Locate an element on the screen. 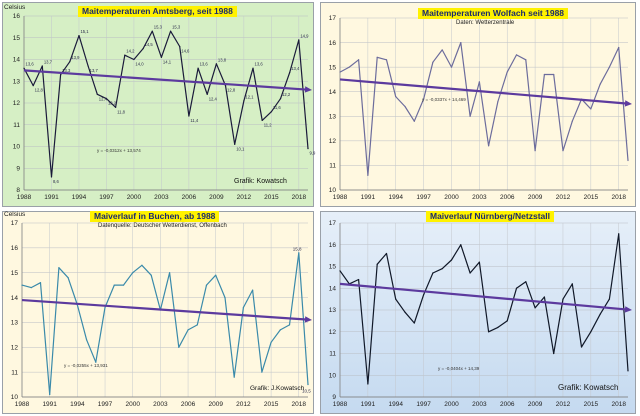 Image resolution: width=640 pixels, height=416 pixels. y-tick-label: 10 is located at coordinates (333, 190).